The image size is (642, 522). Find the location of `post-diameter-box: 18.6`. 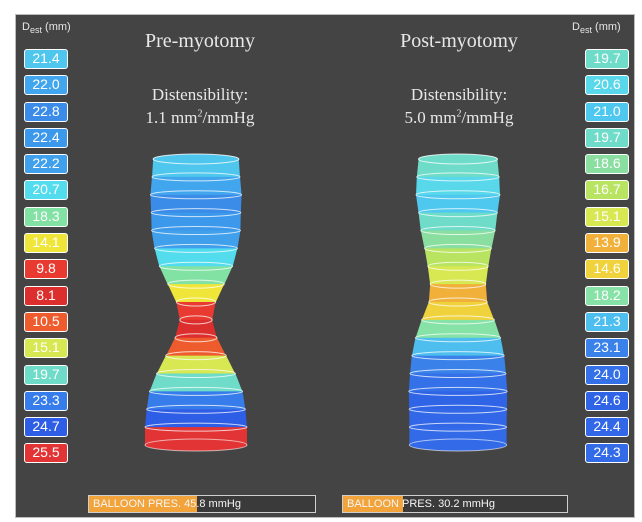

post-diameter-box: 18.6 is located at coordinates (607, 164).